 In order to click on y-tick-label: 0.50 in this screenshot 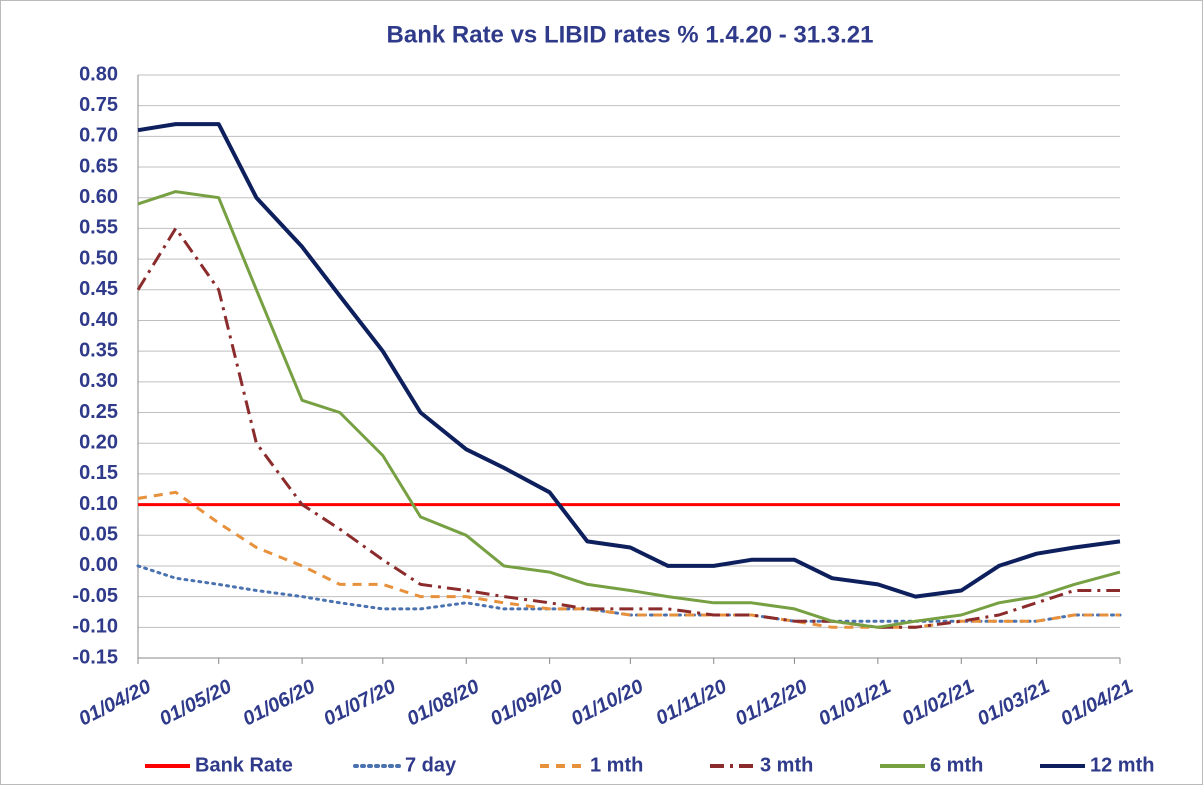, I will do `click(98, 258)`.